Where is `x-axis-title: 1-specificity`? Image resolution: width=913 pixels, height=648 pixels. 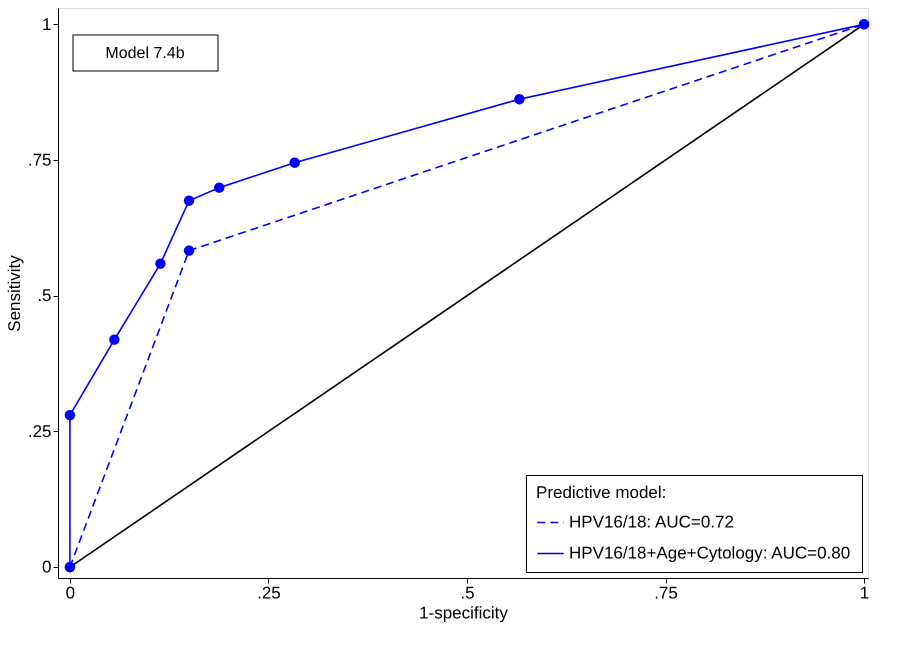 x-axis-title: 1-specificity is located at coordinates (463, 613).